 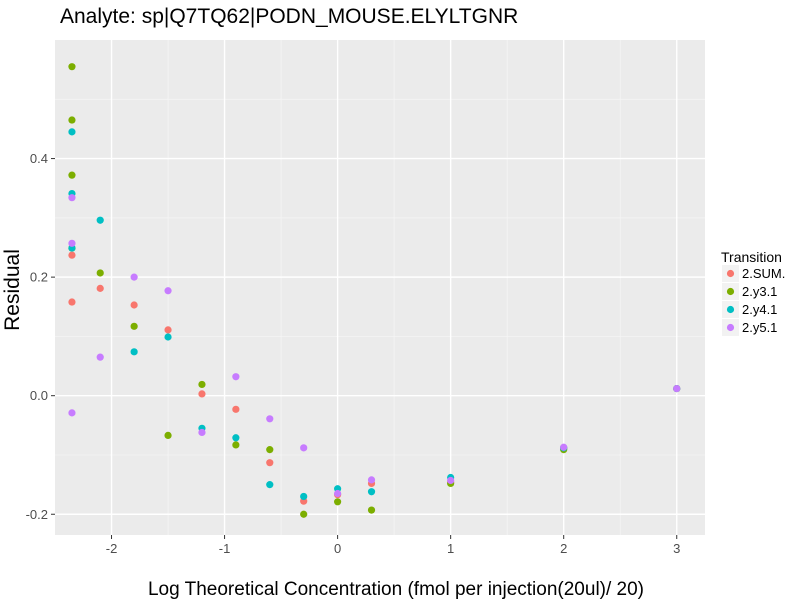 What do you see at coordinates (759, 327) in the screenshot?
I see `legend-label: 2.y5.1` at bounding box center [759, 327].